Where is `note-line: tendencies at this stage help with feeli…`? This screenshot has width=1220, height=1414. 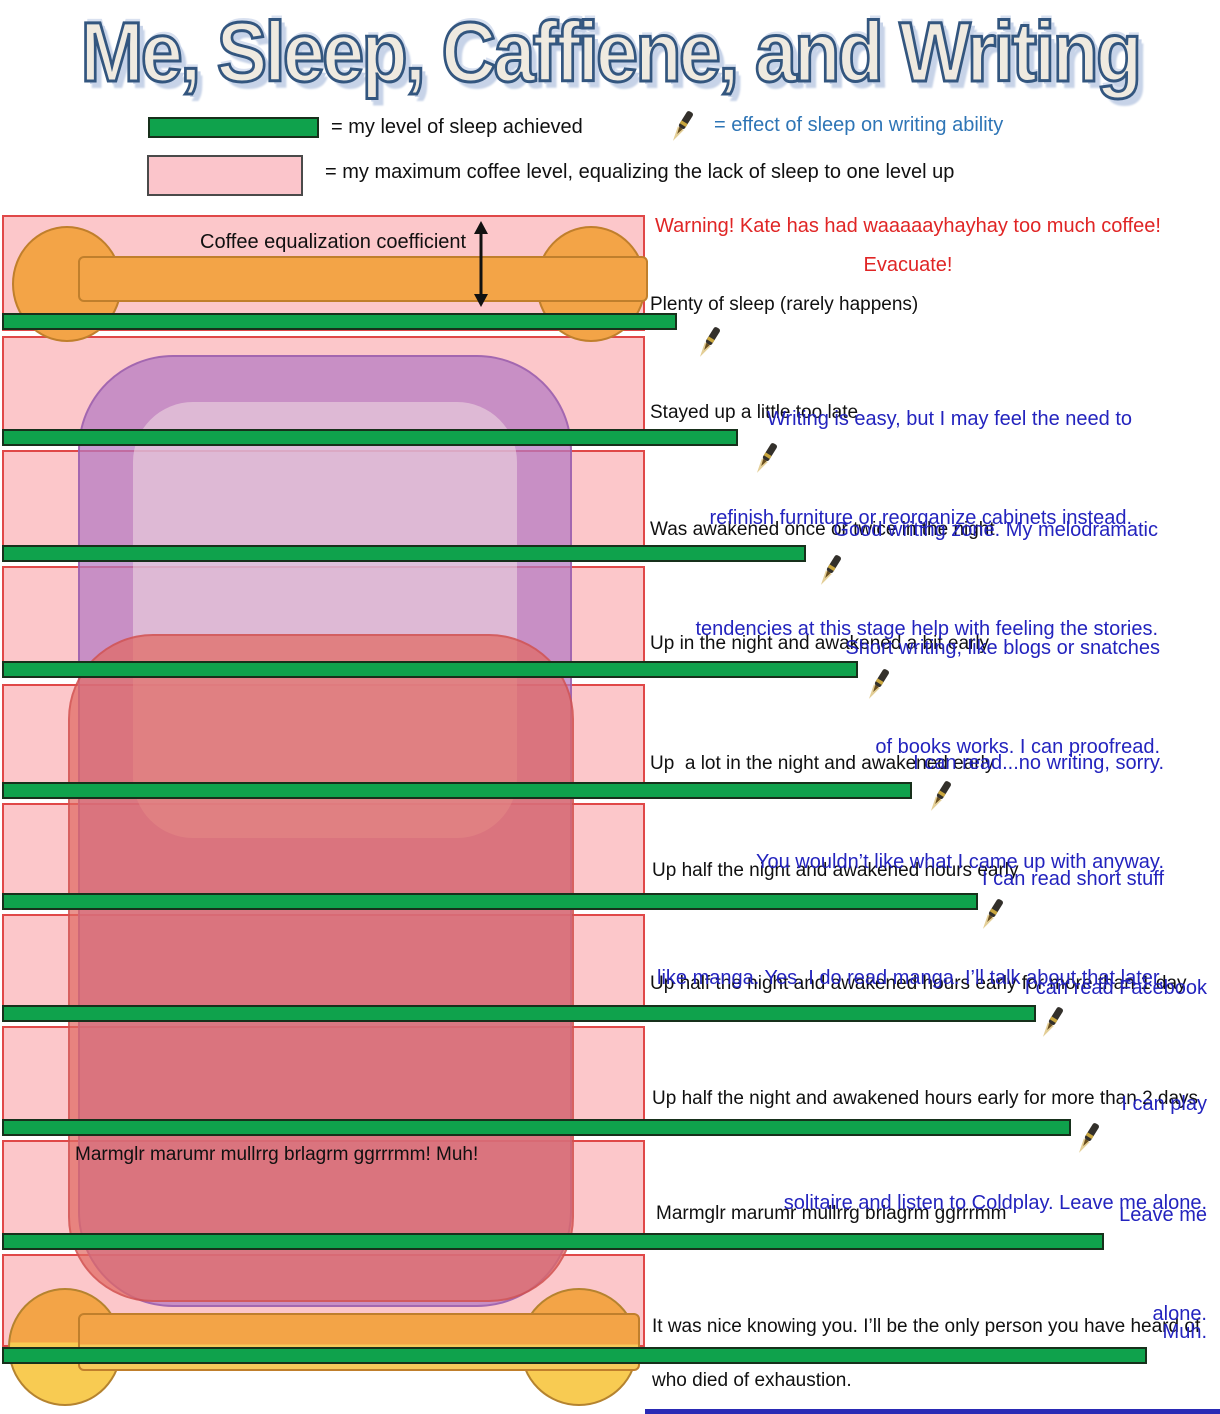
note-line: tendencies at this stage help with feeli… is located at coordinates (927, 629).